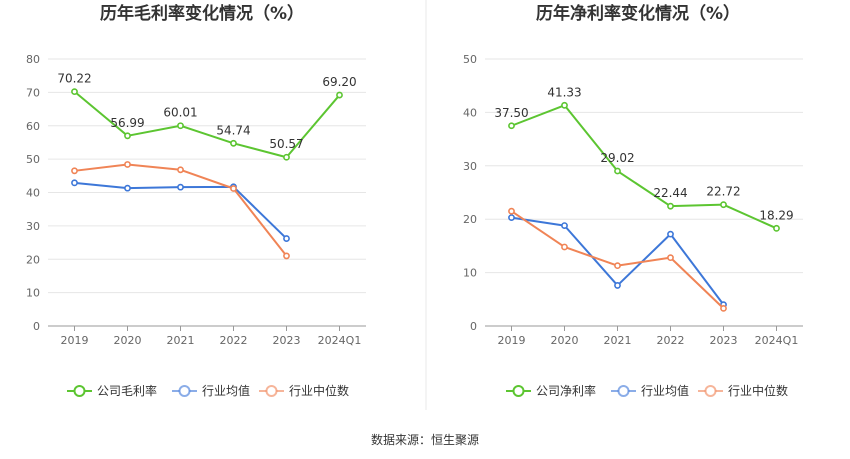  Describe the element at coordinates (638, 13) in the screenshot. I see `chart-title: 历年净利率变化情况（%）` at that location.